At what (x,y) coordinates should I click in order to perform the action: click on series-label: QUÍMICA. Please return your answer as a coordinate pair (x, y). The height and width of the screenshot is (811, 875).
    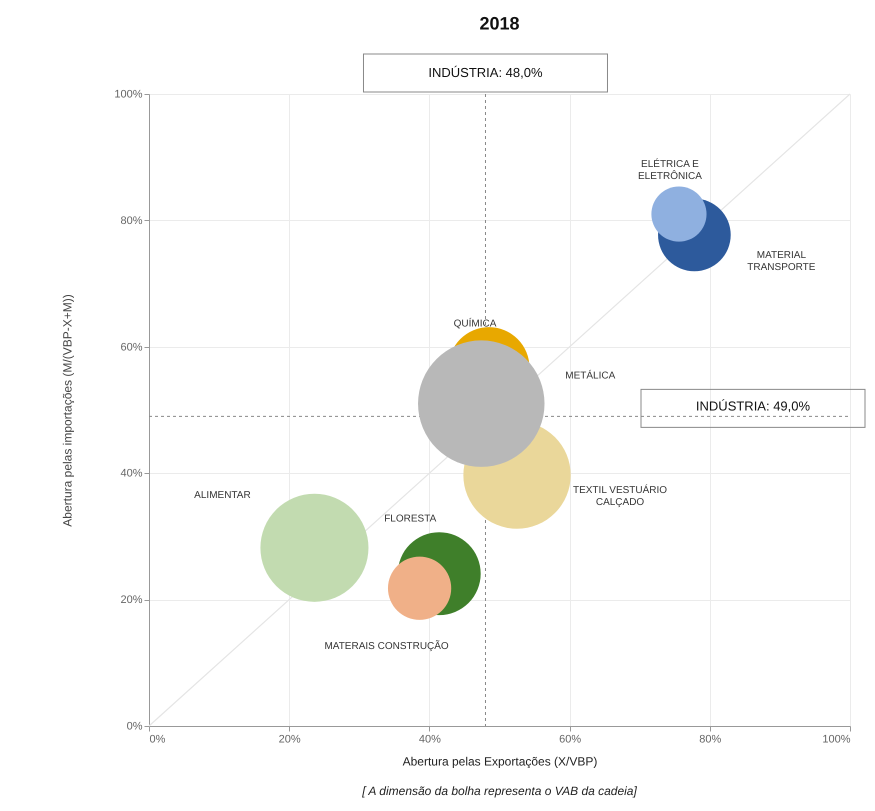
    Looking at the image, I should click on (475, 324).